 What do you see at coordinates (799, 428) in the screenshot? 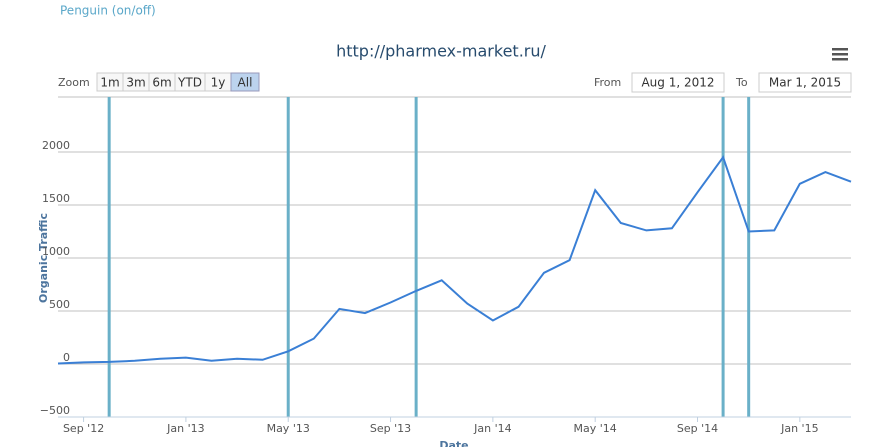
I see `x-tick-label: Jan '15` at bounding box center [799, 428].